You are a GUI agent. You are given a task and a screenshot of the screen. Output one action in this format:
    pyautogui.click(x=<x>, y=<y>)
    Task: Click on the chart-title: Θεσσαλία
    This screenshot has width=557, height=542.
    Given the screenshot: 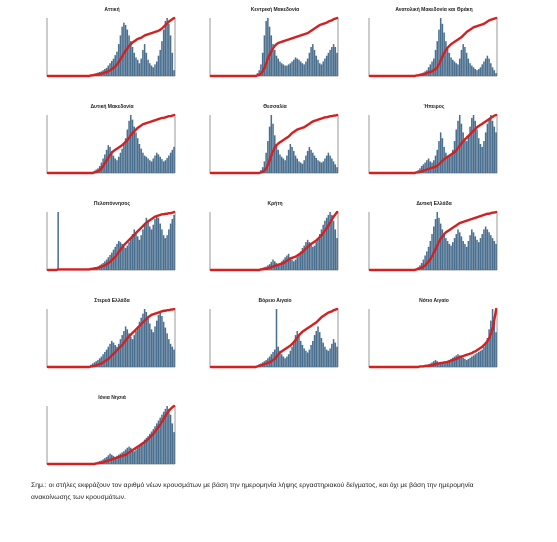 What is the action you would take?
    pyautogui.click(x=275, y=107)
    